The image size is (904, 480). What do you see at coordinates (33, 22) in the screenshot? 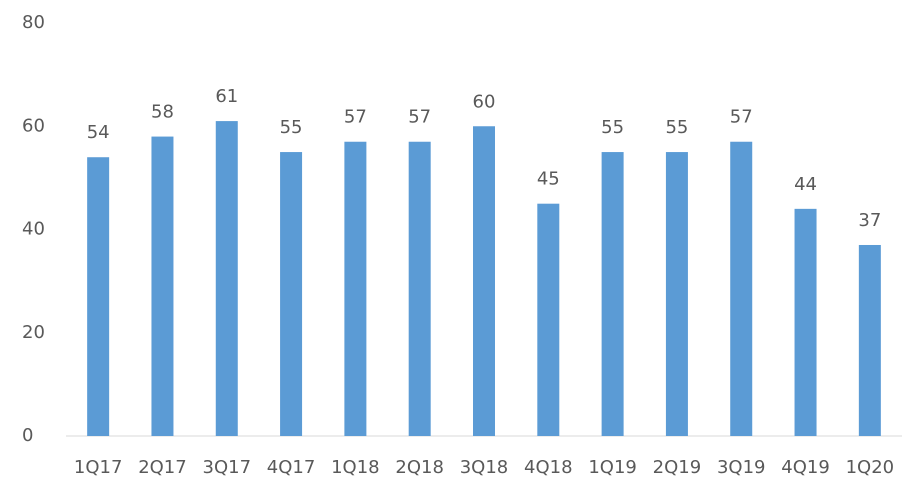
I see `y-tick-label: 80` at bounding box center [33, 22].